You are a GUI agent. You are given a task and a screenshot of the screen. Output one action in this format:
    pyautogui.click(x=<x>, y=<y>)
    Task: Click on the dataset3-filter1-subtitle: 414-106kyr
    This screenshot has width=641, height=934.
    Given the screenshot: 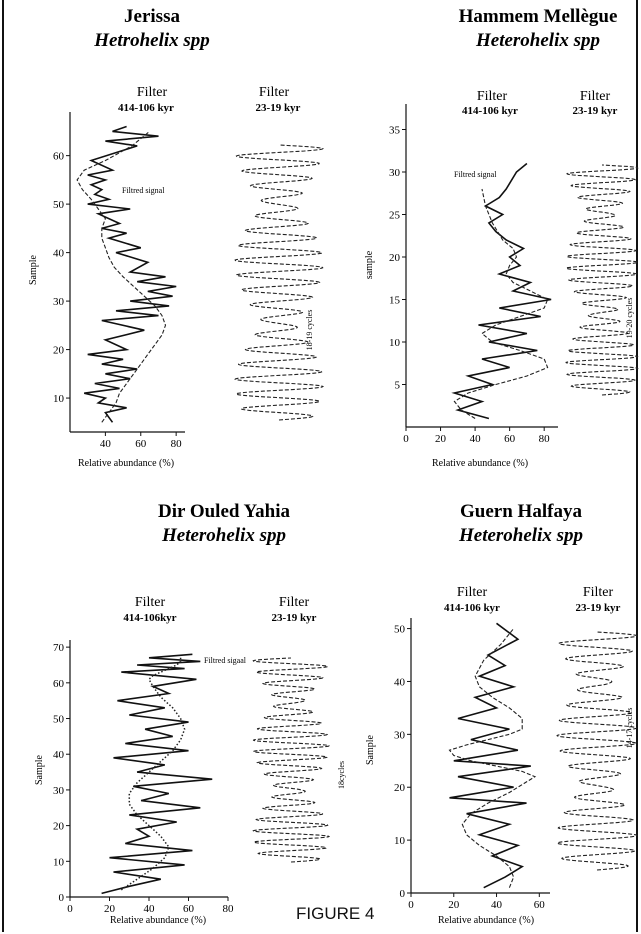 What is the action you would take?
    pyautogui.click(x=149, y=618)
    